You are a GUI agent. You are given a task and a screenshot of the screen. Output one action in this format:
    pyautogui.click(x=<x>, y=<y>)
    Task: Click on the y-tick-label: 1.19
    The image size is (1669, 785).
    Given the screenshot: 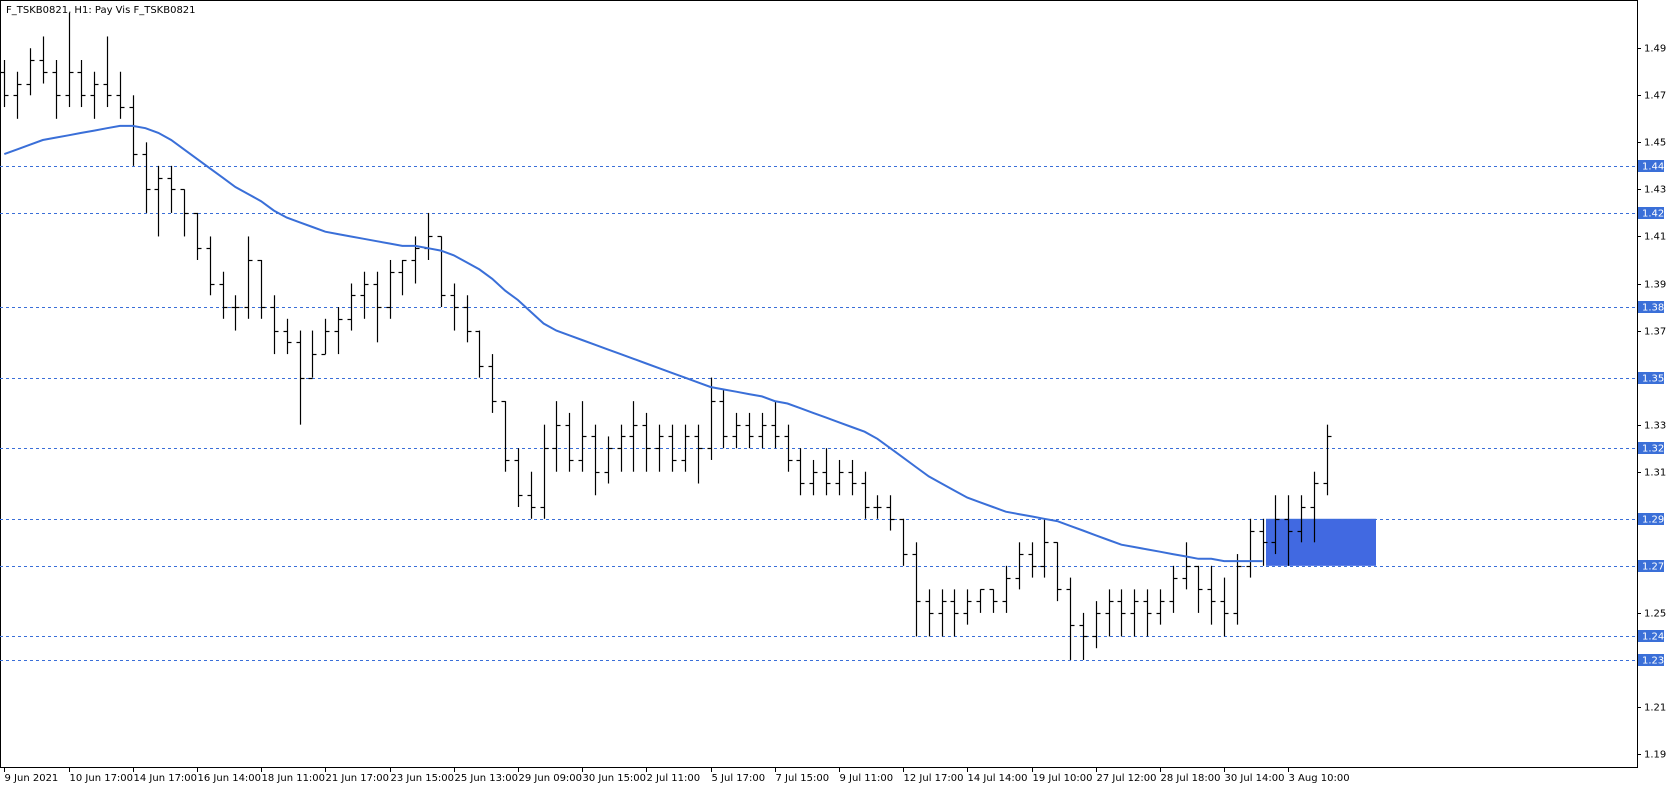 What is the action you would take?
    pyautogui.click(x=1655, y=755)
    